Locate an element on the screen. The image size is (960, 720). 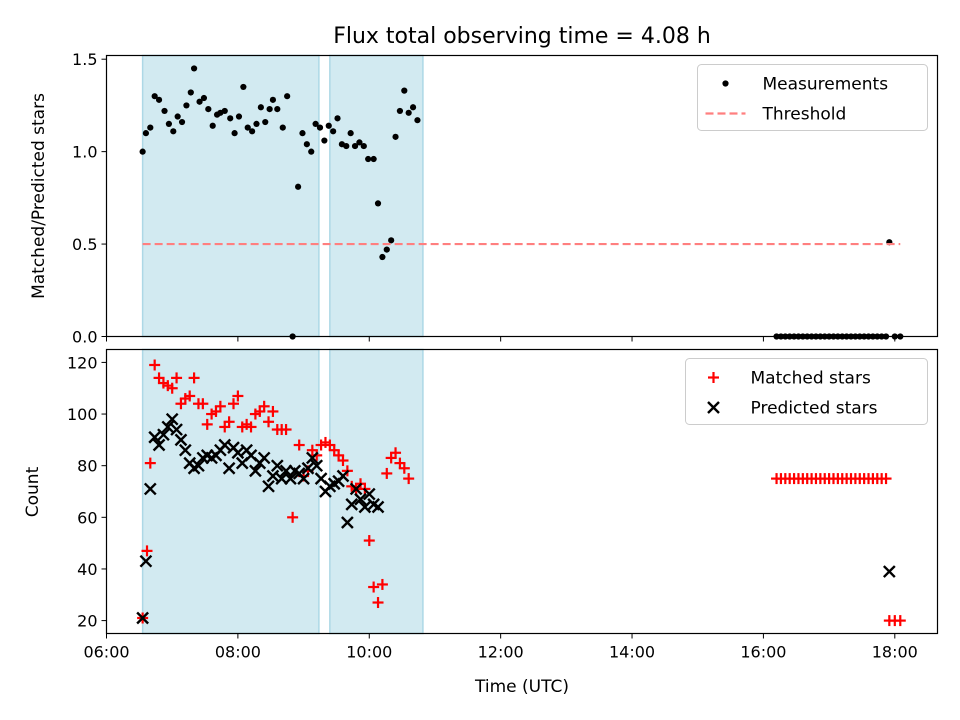
ratio-y-tick-label: 0.5 is located at coordinates (84, 244).